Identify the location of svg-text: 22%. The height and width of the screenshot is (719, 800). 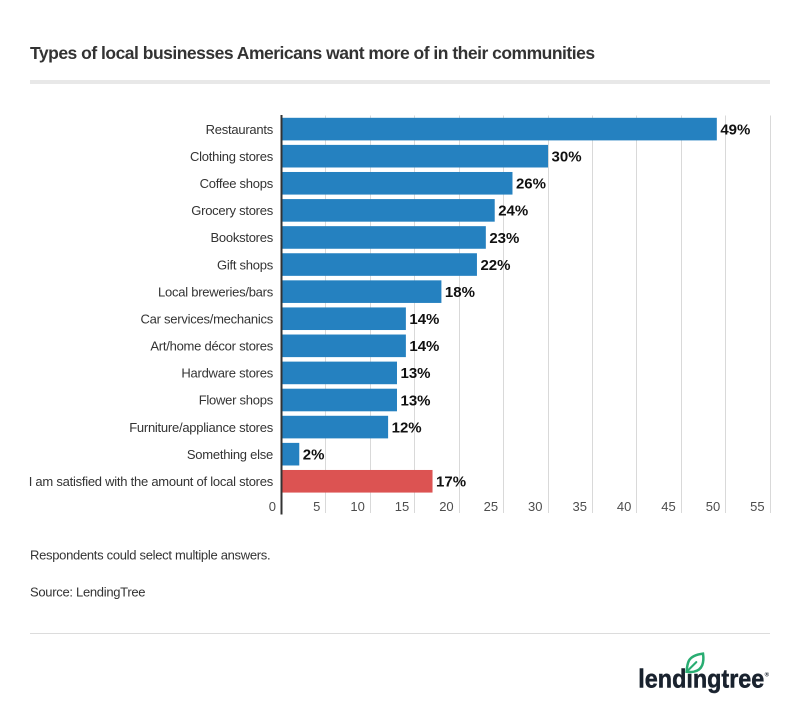
(495, 265).